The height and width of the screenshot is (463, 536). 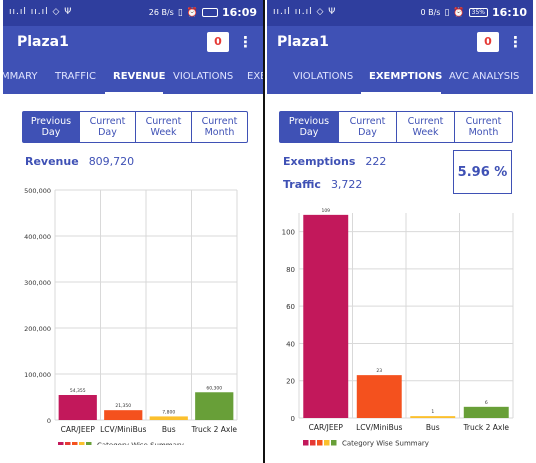 What do you see at coordinates (214, 388) in the screenshot?
I see `bar-value-label: 60,300` at bounding box center [214, 388].